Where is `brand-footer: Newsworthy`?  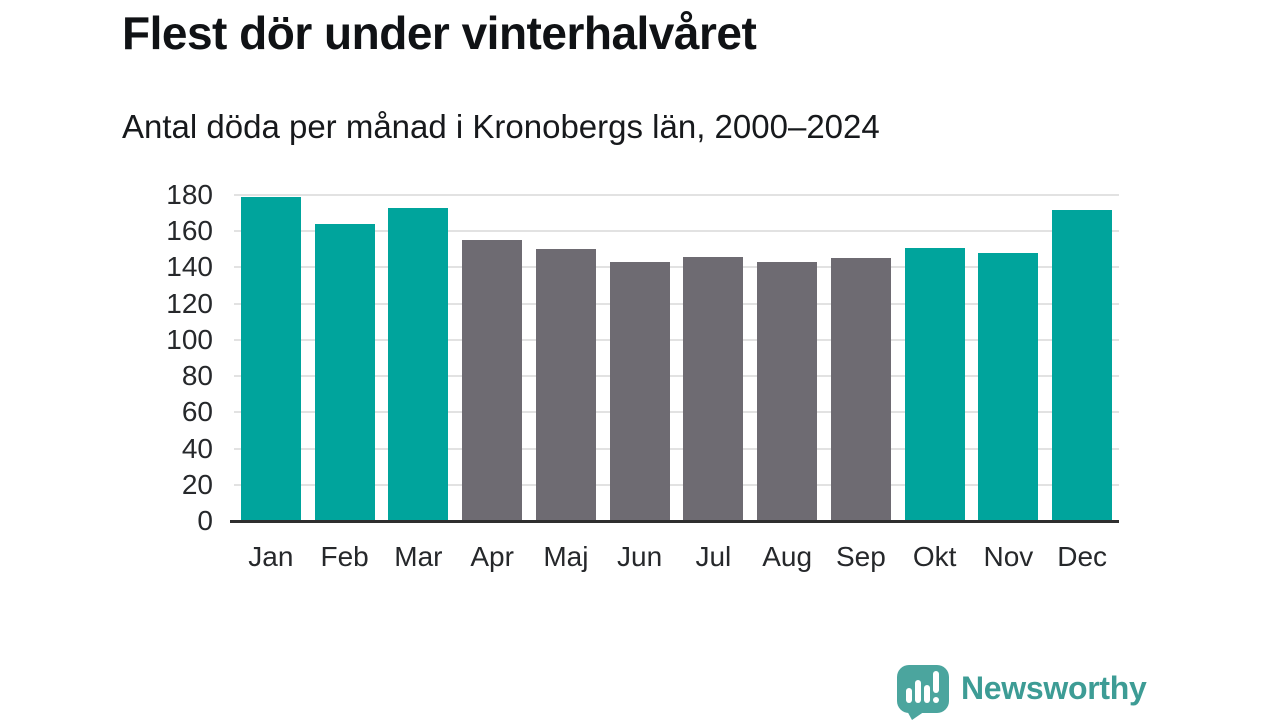
brand-footer: Newsworthy is located at coordinates (1020, 689).